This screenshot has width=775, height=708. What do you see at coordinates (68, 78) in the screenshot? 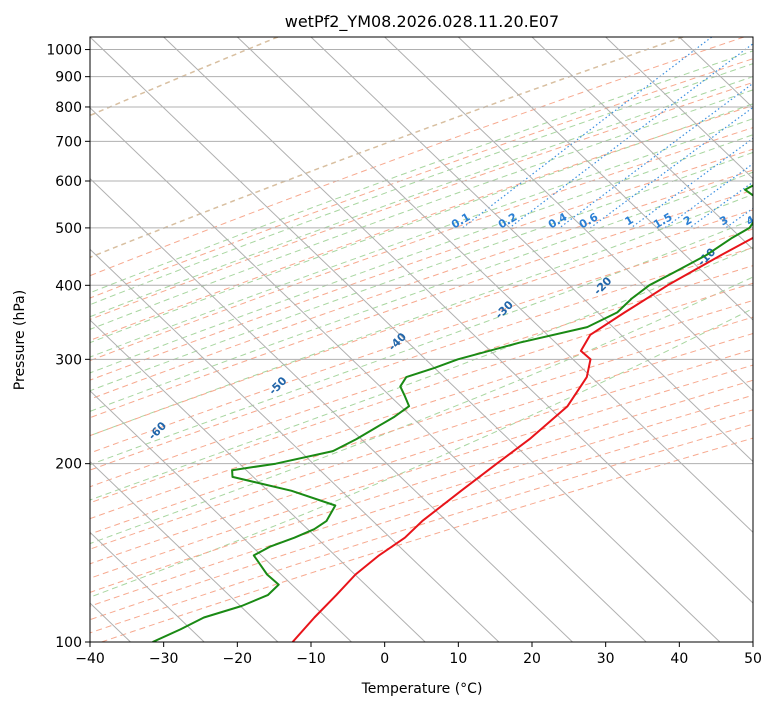
I see `y-tick-label: 900` at bounding box center [68, 78].